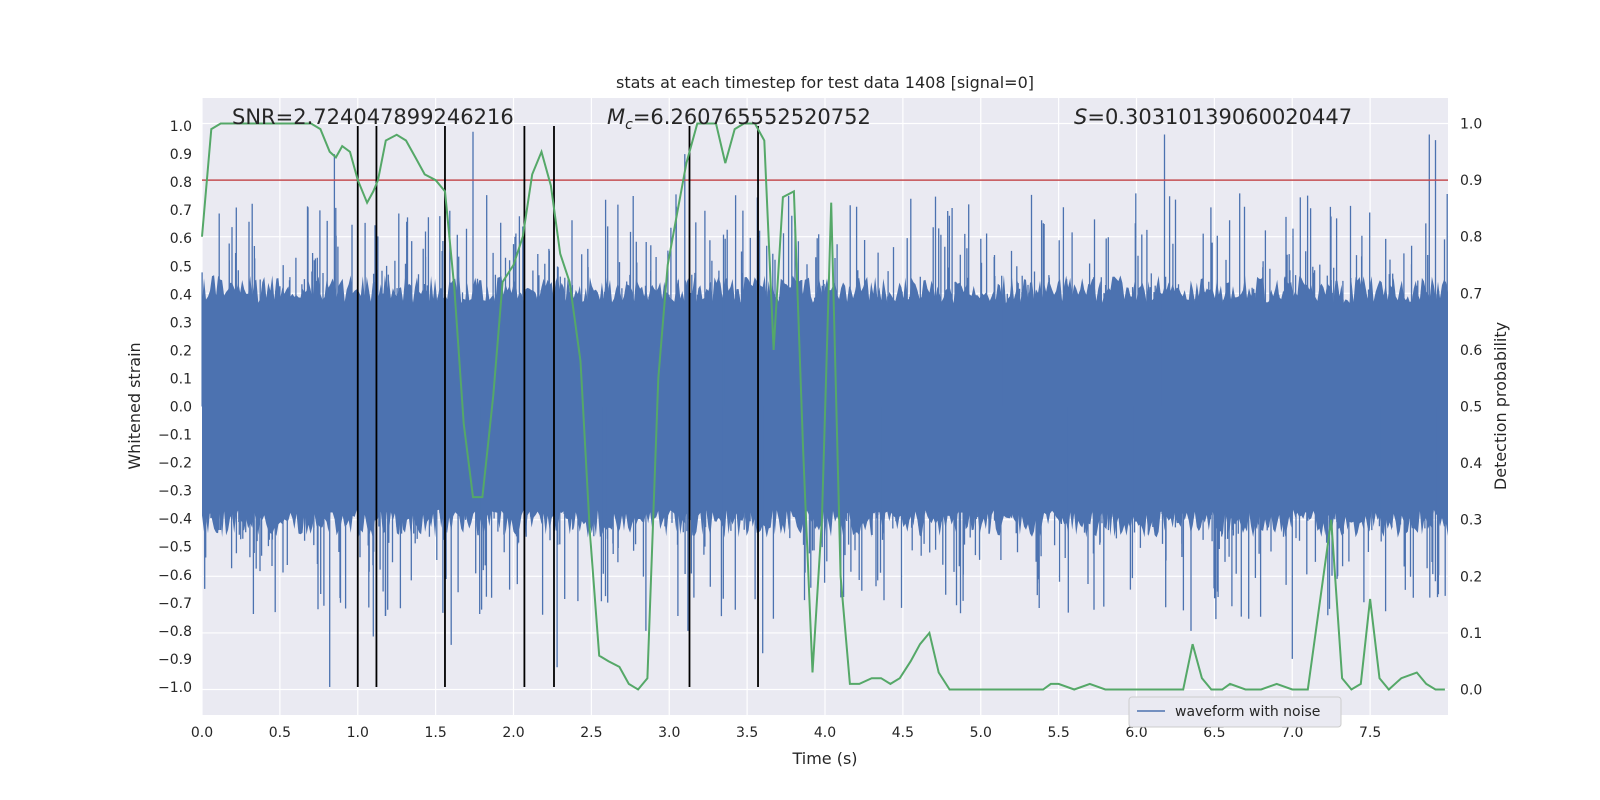 The width and height of the screenshot is (1600, 800). Describe the element at coordinates (175, 436) in the screenshot. I see `y-tick-label-11: −0.1` at that location.